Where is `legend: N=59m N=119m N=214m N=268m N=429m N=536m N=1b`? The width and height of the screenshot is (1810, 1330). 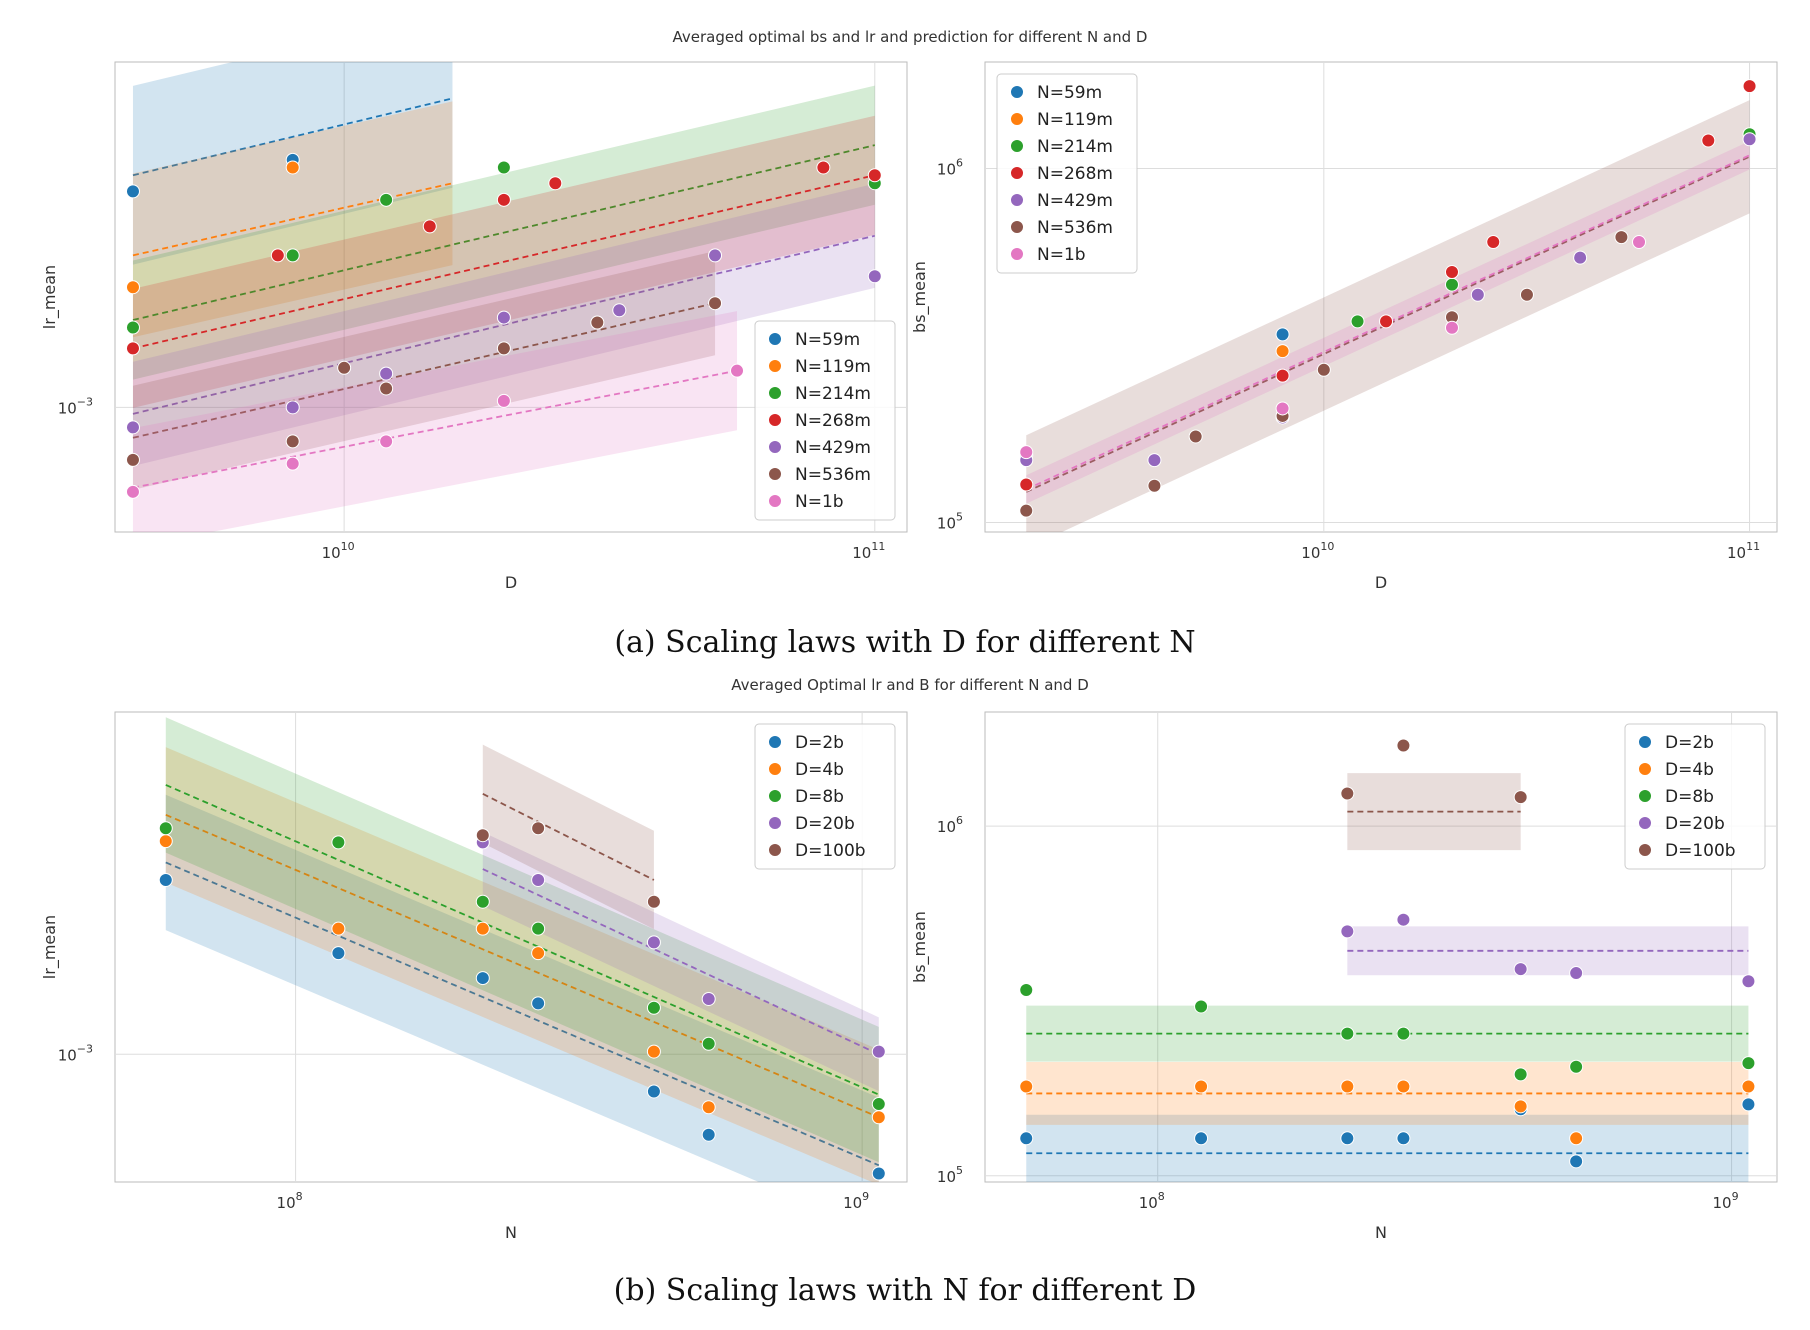
legend: N=59m N=119m N=214m N=268m N=429m N=536m N=1b is located at coordinates (825, 420).